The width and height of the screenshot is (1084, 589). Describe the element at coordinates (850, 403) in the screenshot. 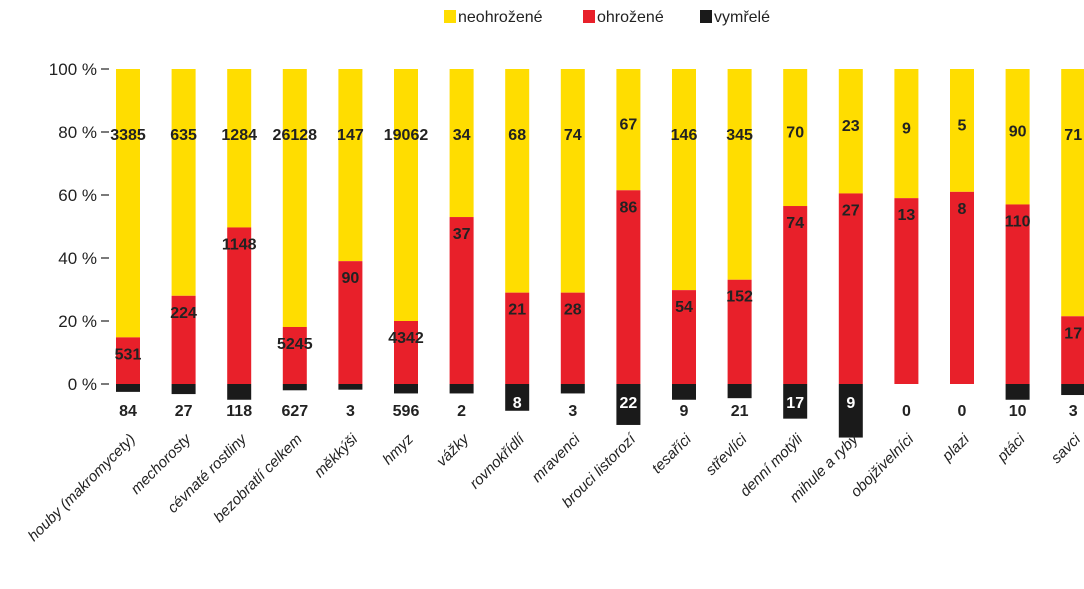

I see `label-extinct: 9` at that location.